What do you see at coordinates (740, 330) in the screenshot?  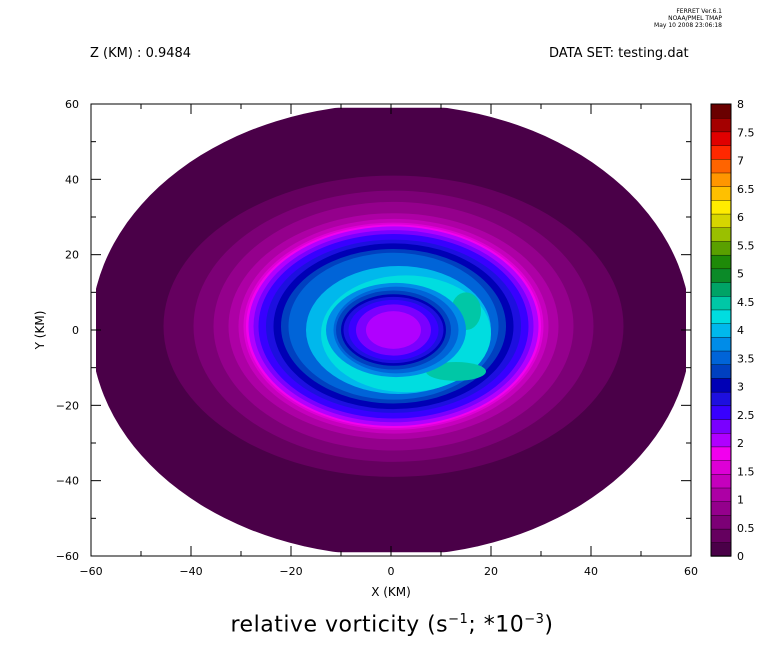 I see `colorbar-tick-label: 4` at bounding box center [740, 330].